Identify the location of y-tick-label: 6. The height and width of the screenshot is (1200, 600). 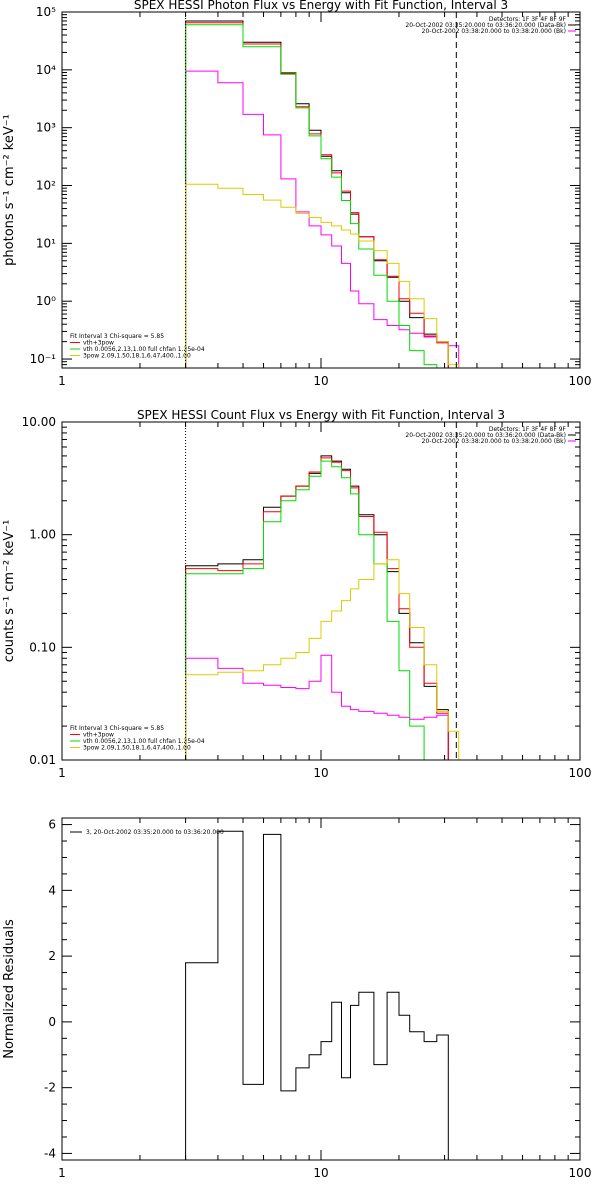
(52, 825).